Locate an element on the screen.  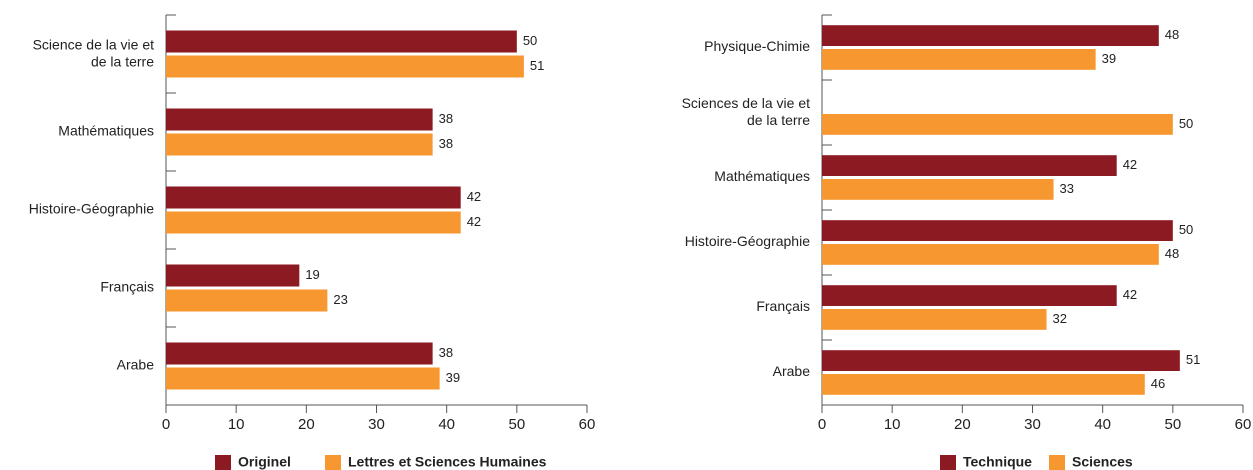
legend-label: Originel is located at coordinates (264, 462).